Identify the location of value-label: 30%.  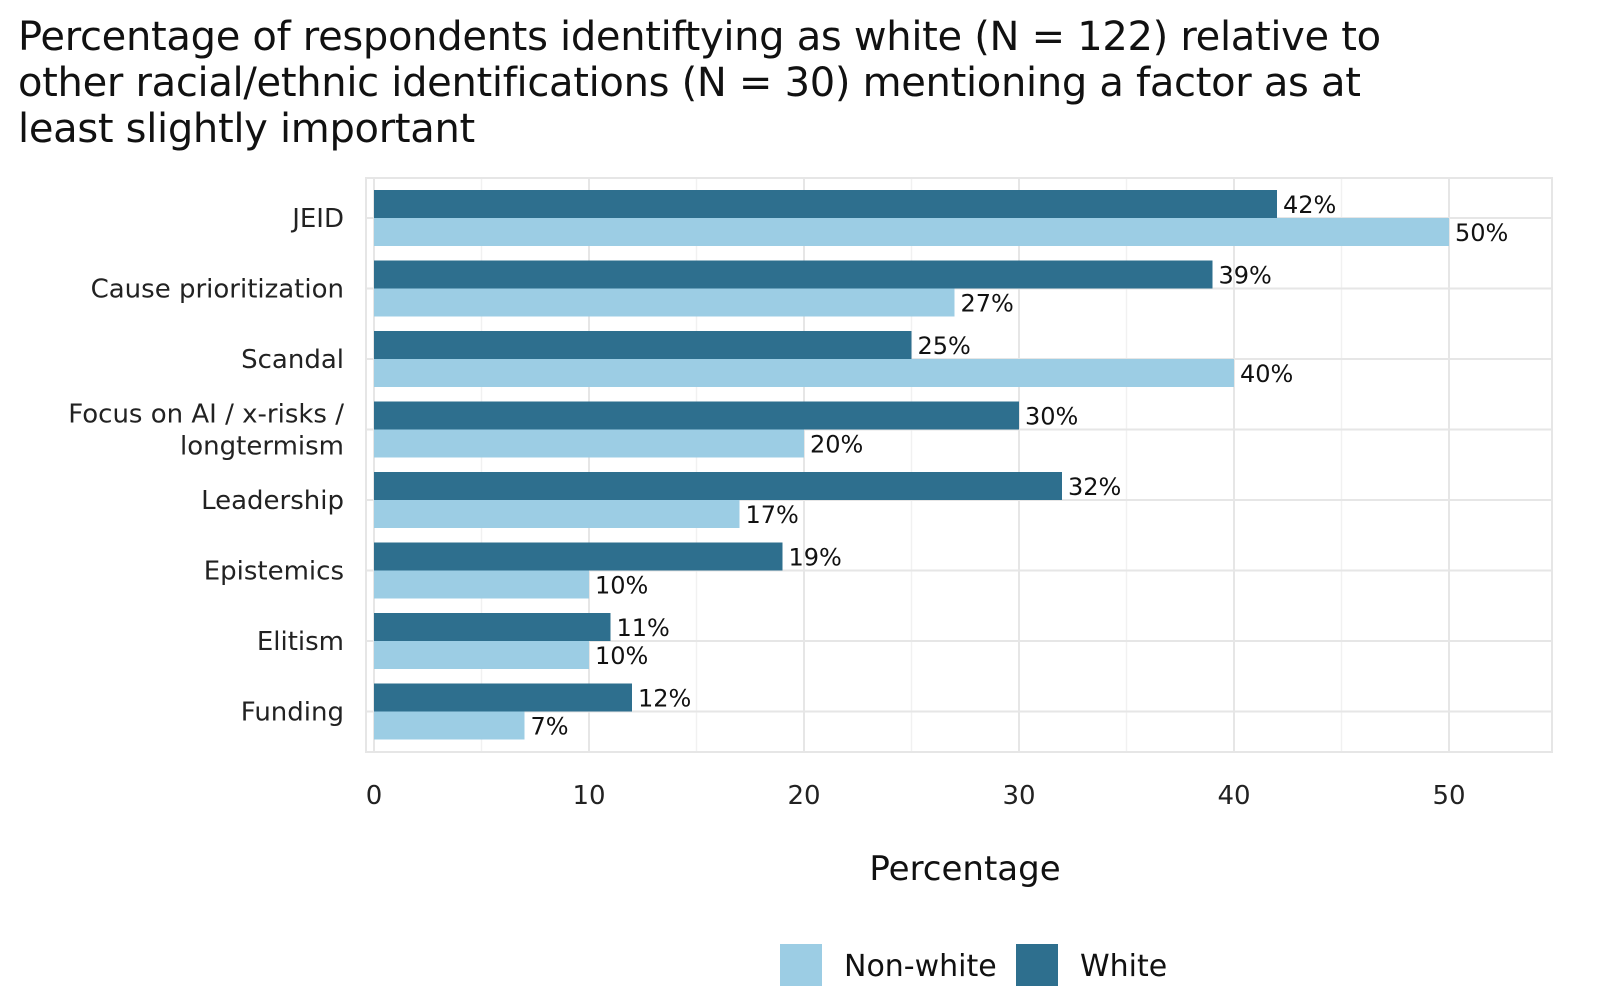
(1051, 417).